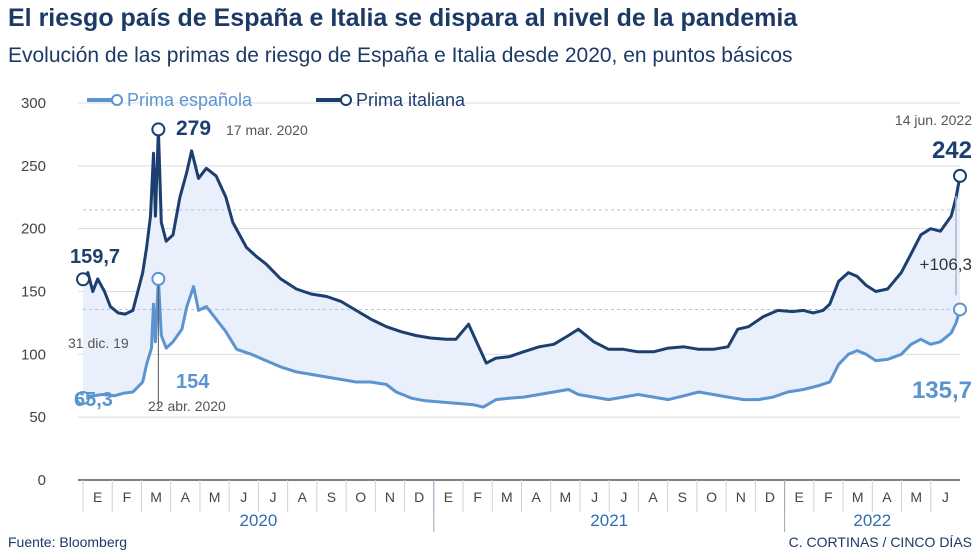 Image resolution: width=980 pixels, height=555 pixels. I want to click on y-tick-label: 100, so click(33, 354).